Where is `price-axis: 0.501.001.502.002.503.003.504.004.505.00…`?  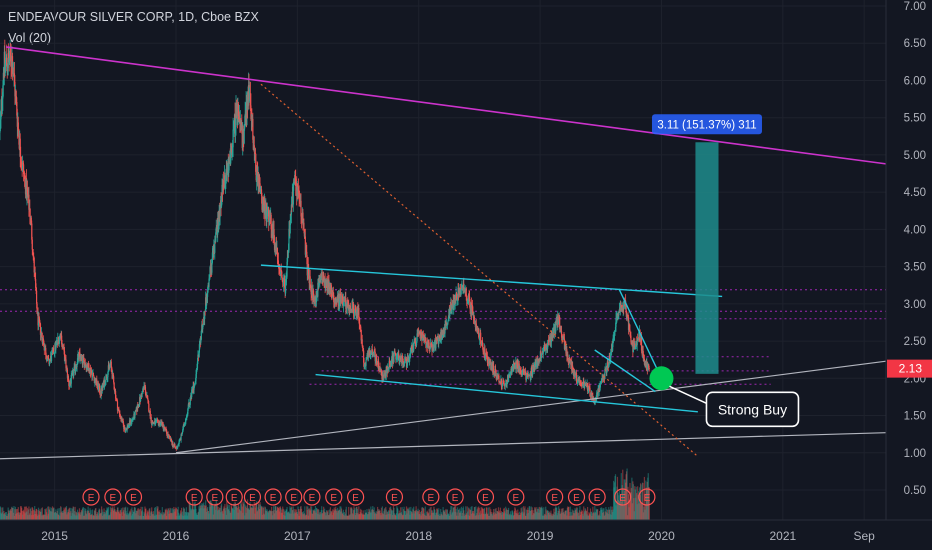 price-axis: 0.501.001.502.002.503.003.504.004.505.00… is located at coordinates (908, 260).